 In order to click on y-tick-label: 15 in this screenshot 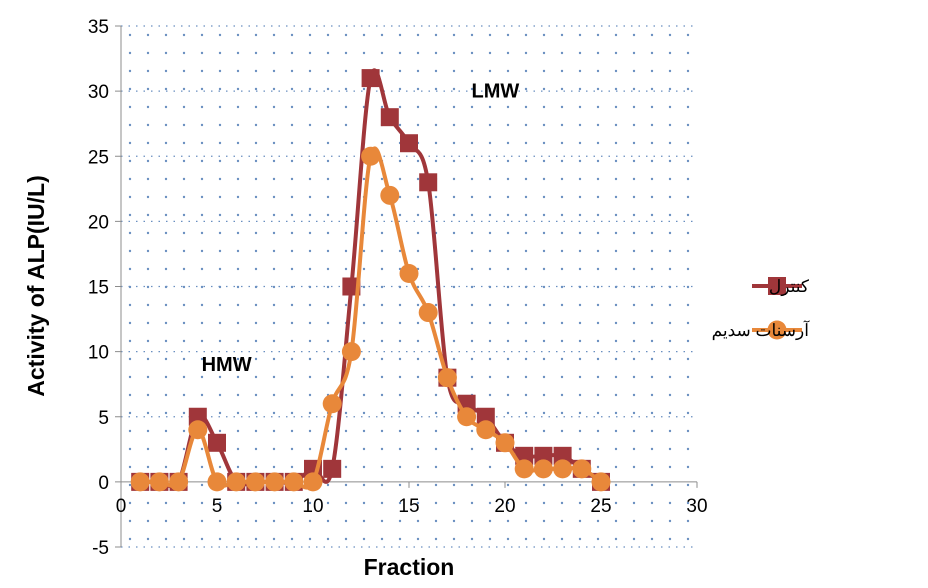, I will do `click(98, 288)`.